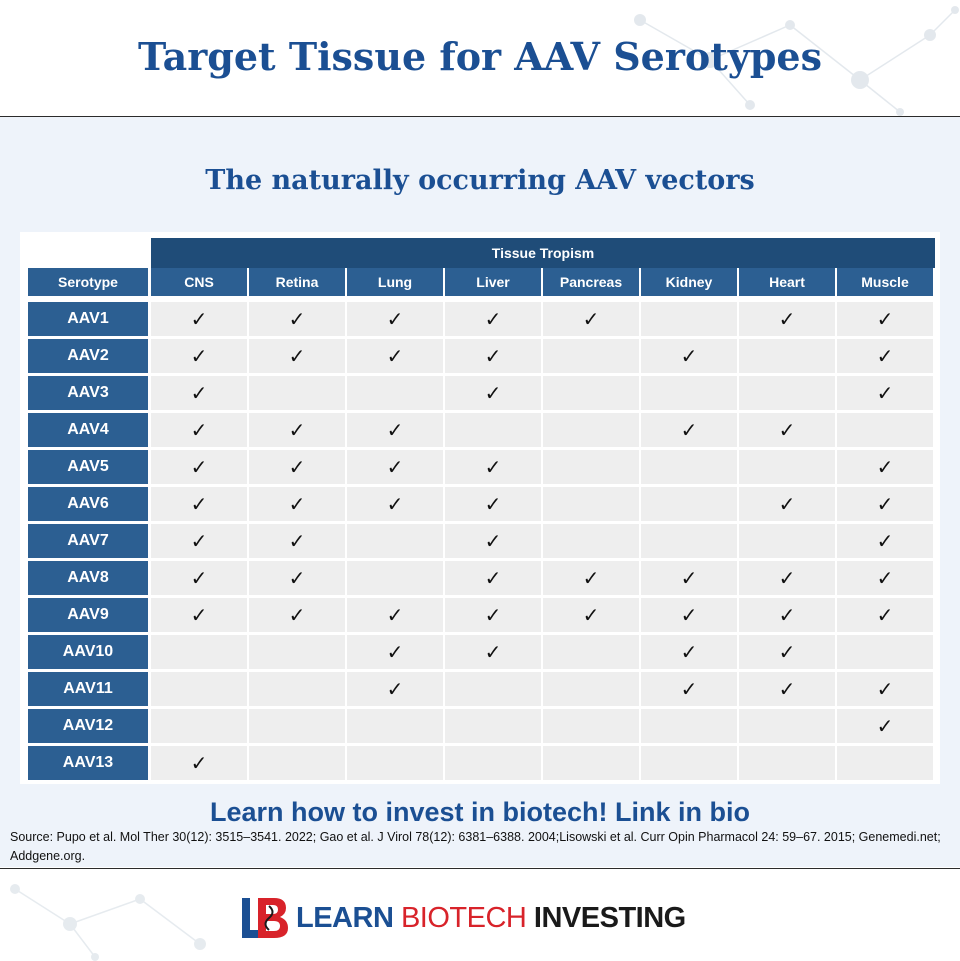 This screenshot has width=960, height=961. I want to click on footer-bar, so click(480, 914).